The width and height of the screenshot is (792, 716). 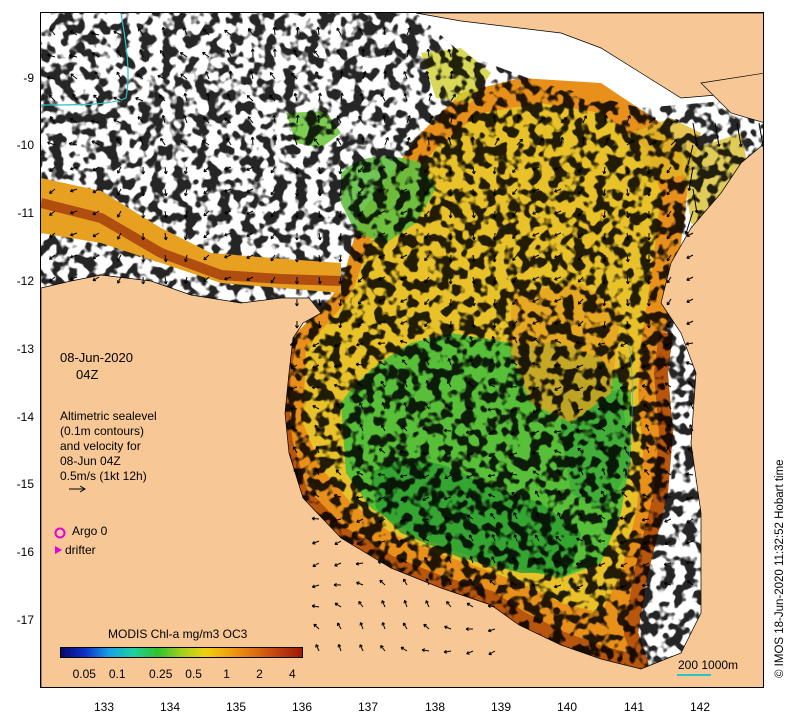 I want to click on new-guinea, so click(x=589, y=56).